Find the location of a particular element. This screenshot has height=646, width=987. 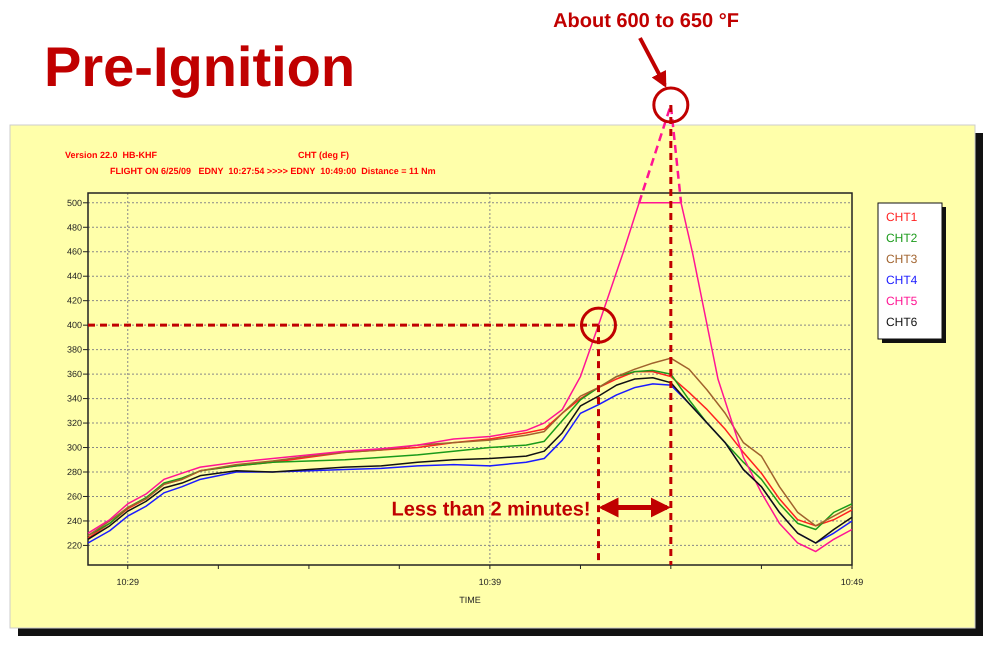

y-tick-label: 380 is located at coordinates (74, 349).